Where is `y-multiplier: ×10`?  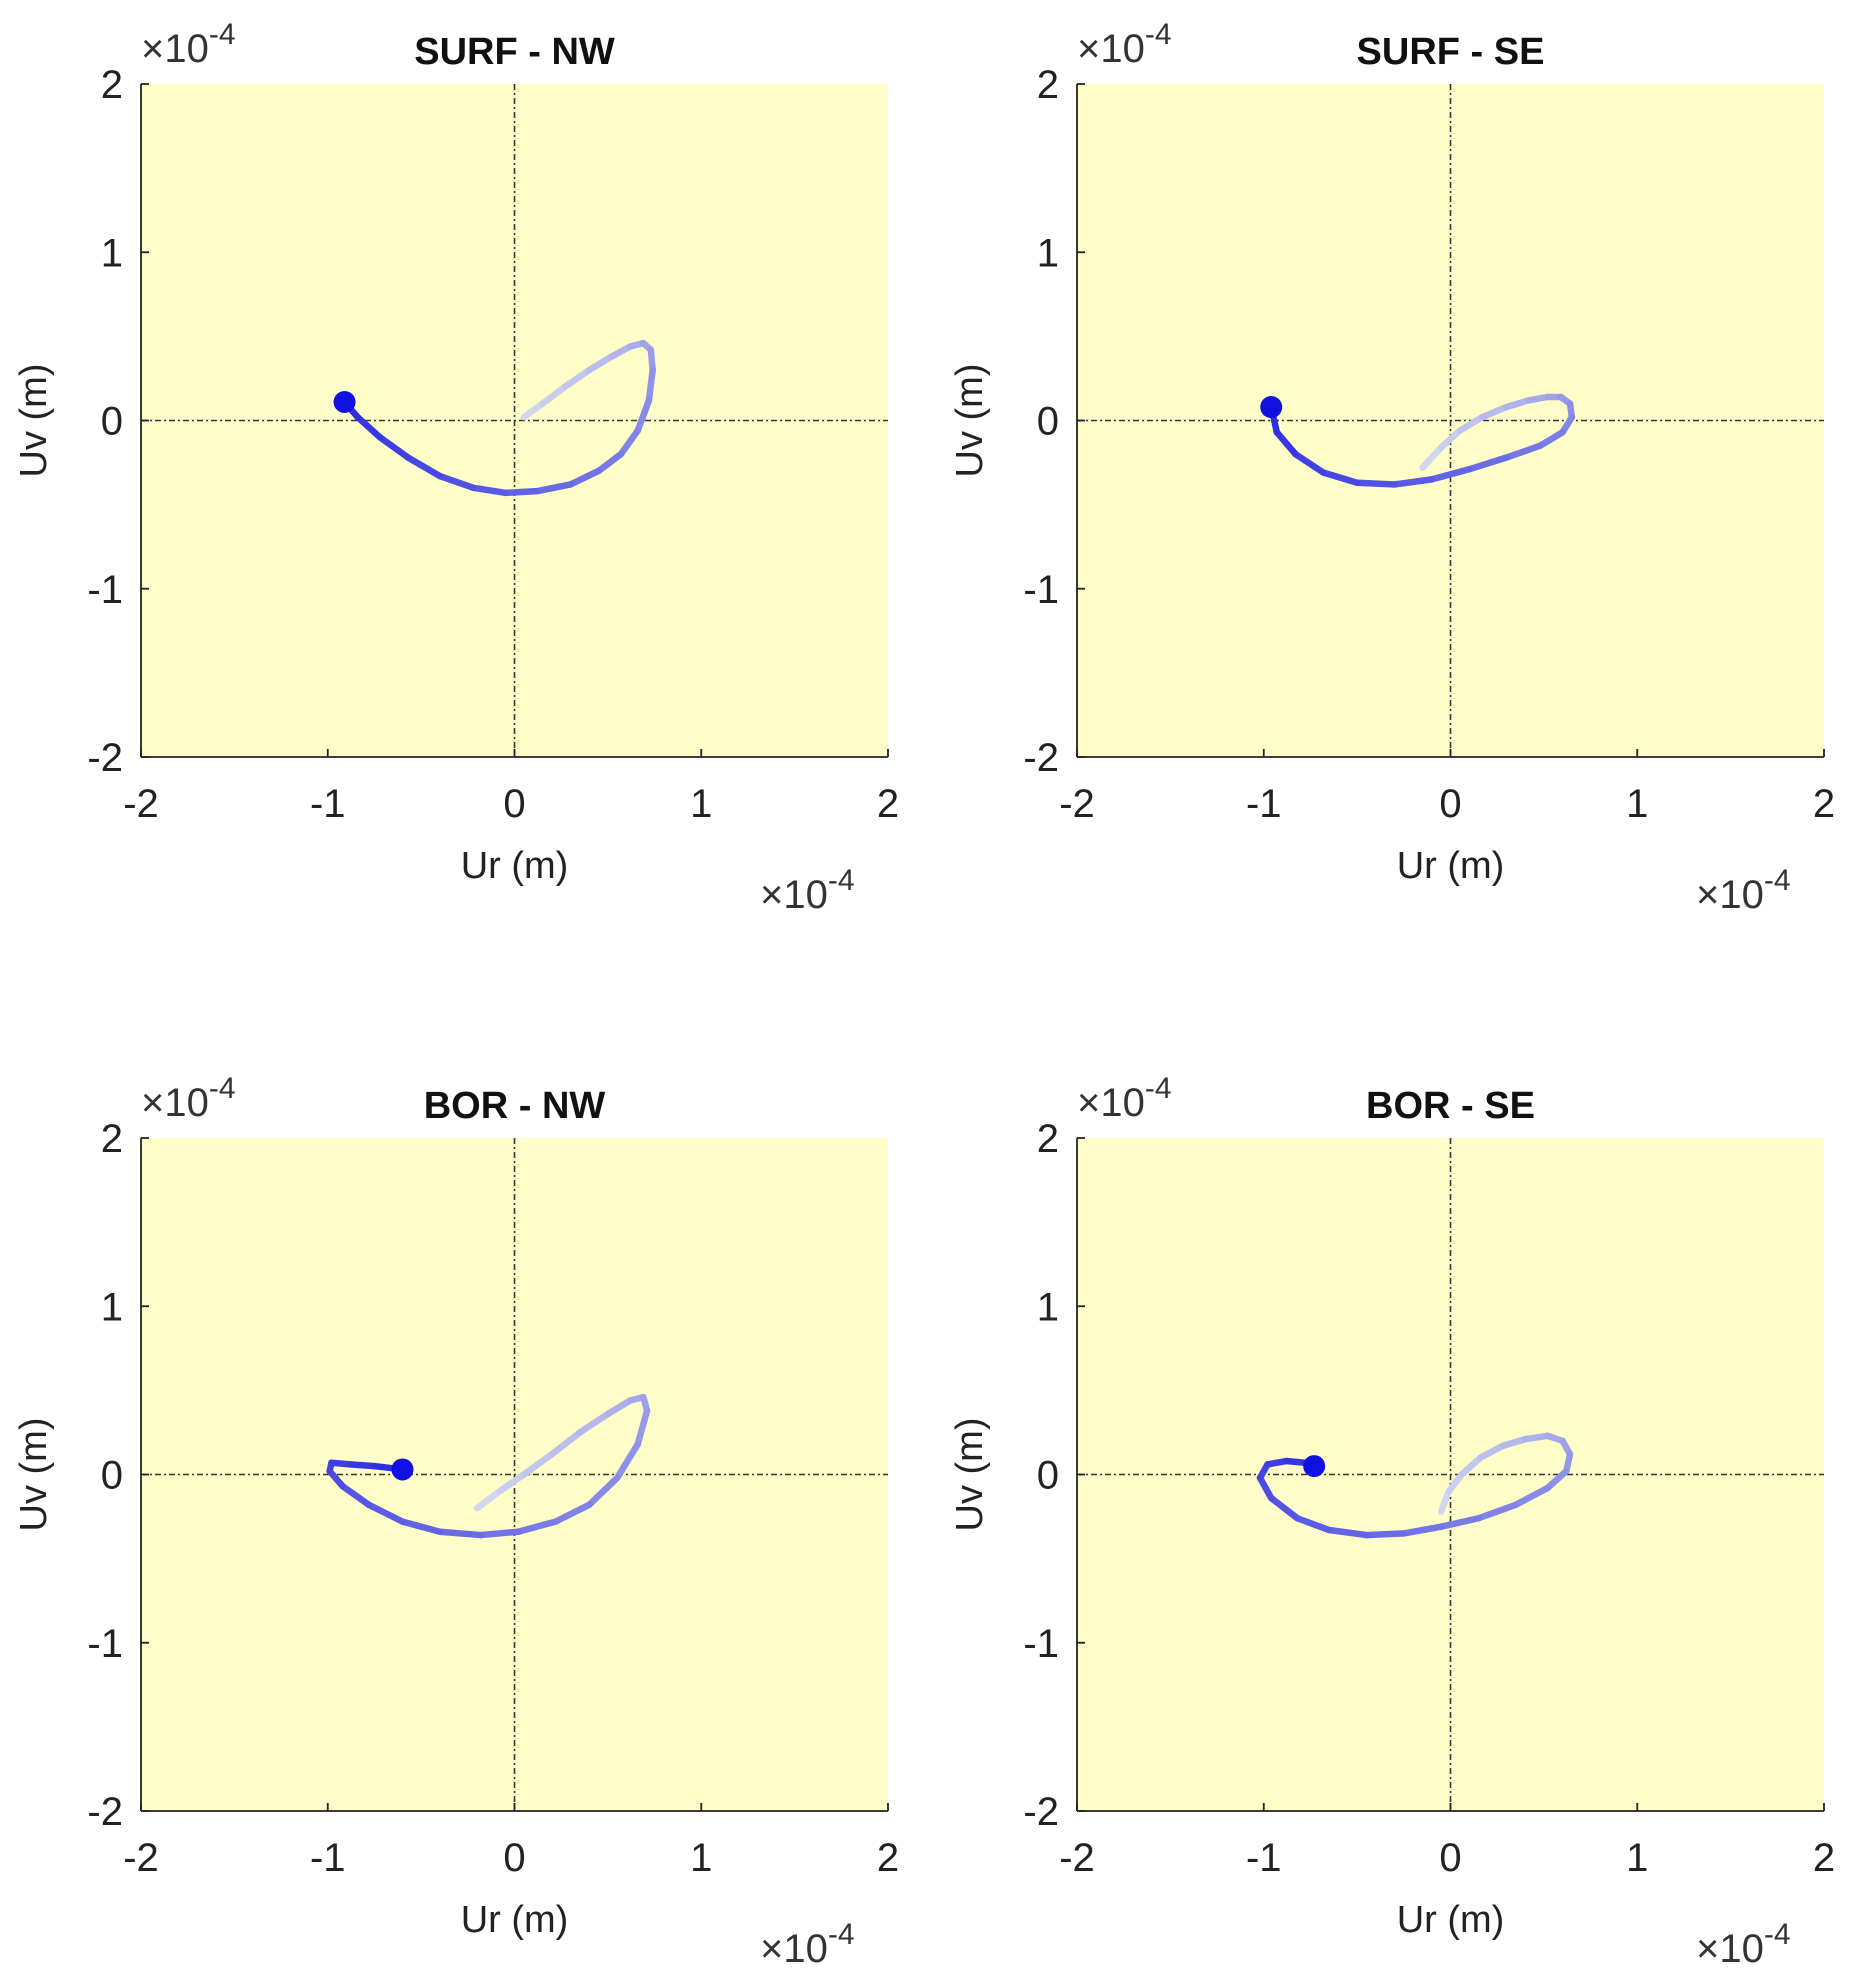 y-multiplier: ×10 is located at coordinates (1111, 49).